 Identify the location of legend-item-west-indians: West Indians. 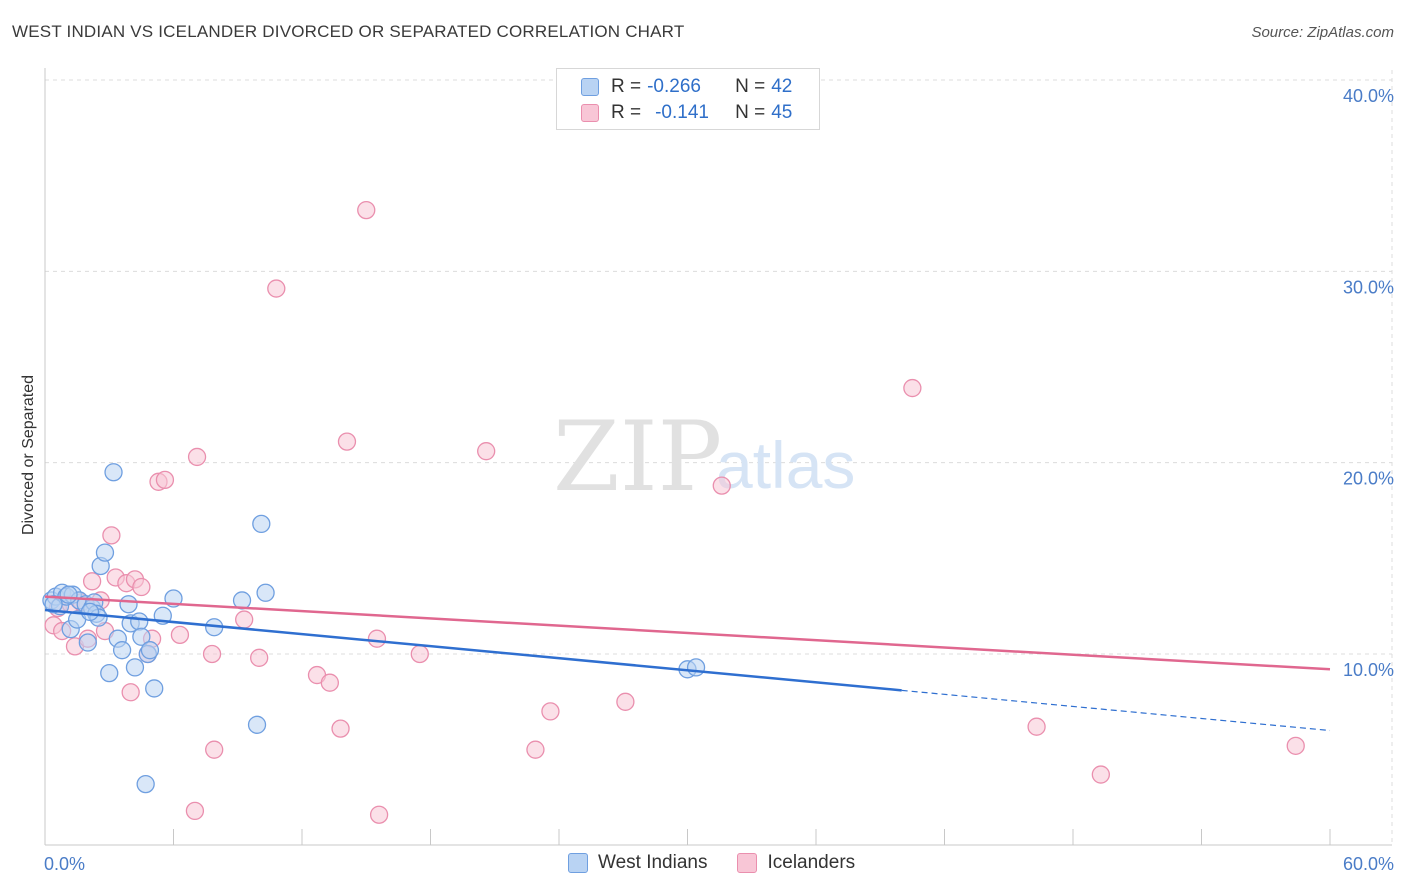
(637, 863).